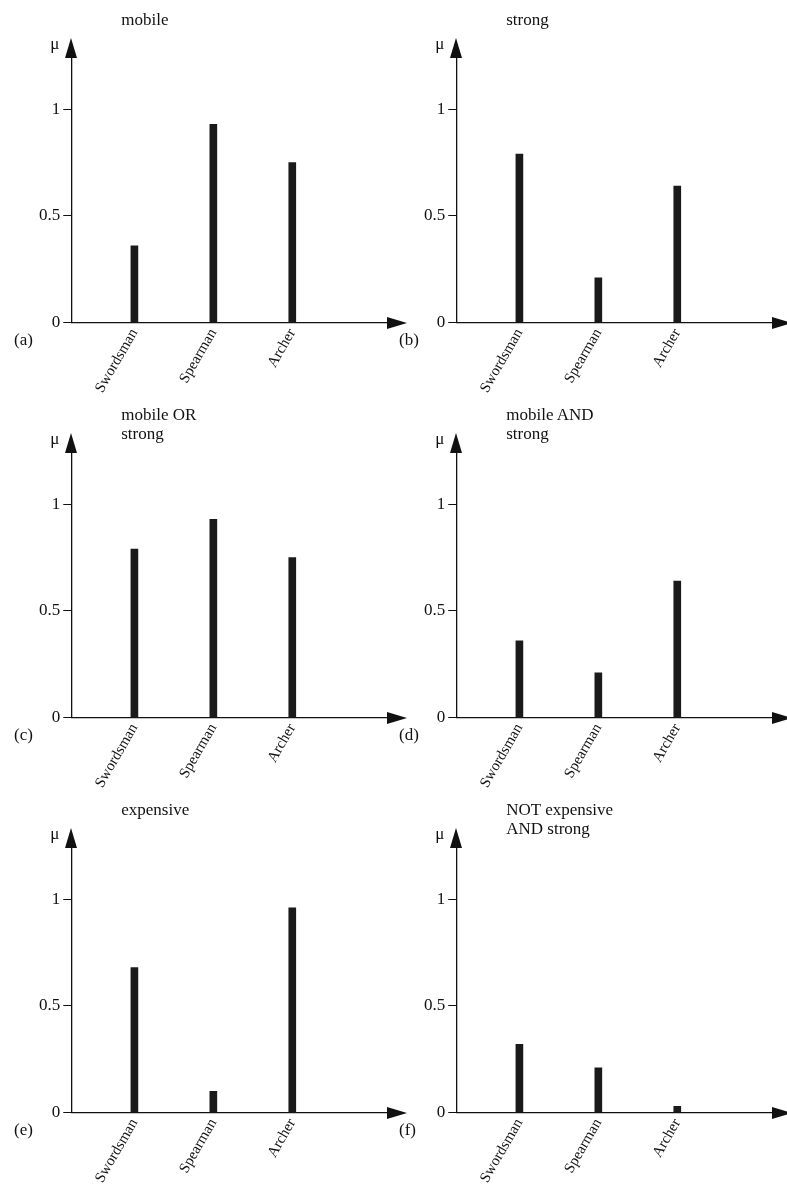  What do you see at coordinates (145, 19) in the screenshot?
I see `chart-title: mobile` at bounding box center [145, 19].